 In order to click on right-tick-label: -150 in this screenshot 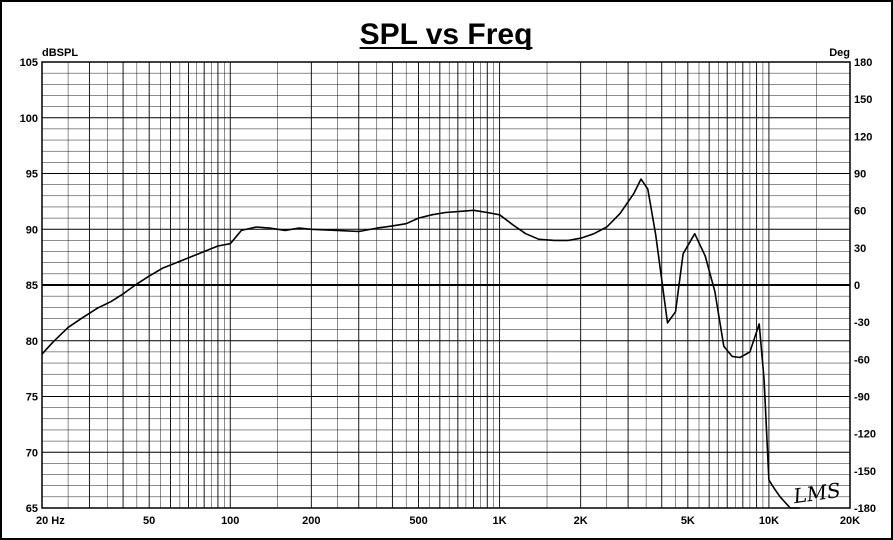, I will do `click(865, 472)`.